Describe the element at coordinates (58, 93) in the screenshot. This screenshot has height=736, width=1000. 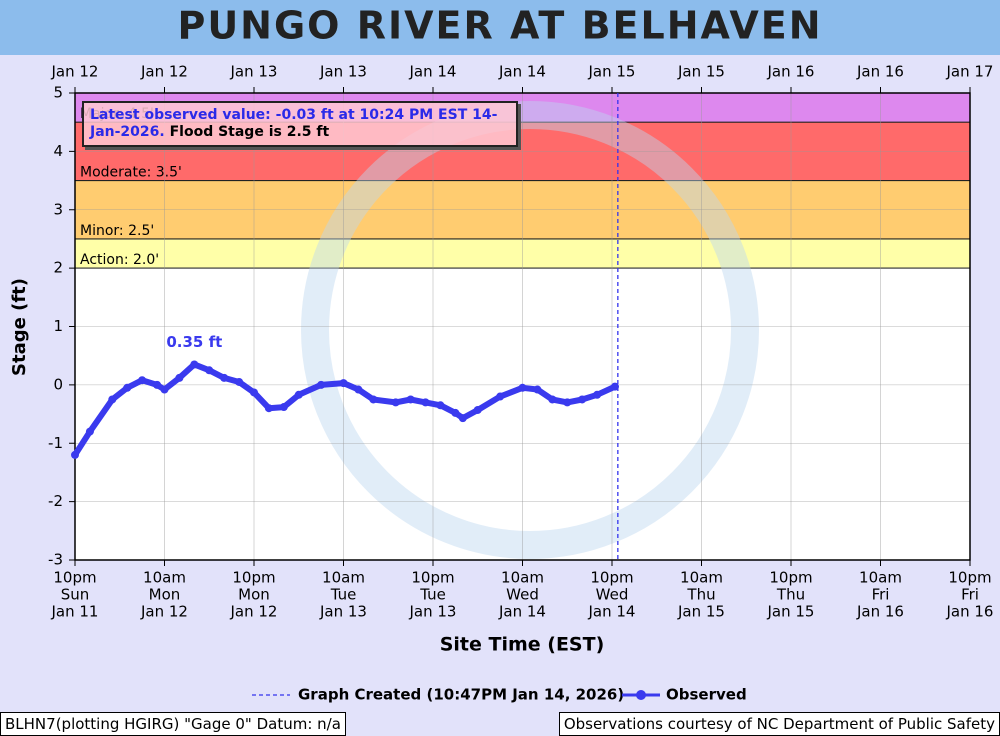
I see `y-tick-label: 5` at that location.